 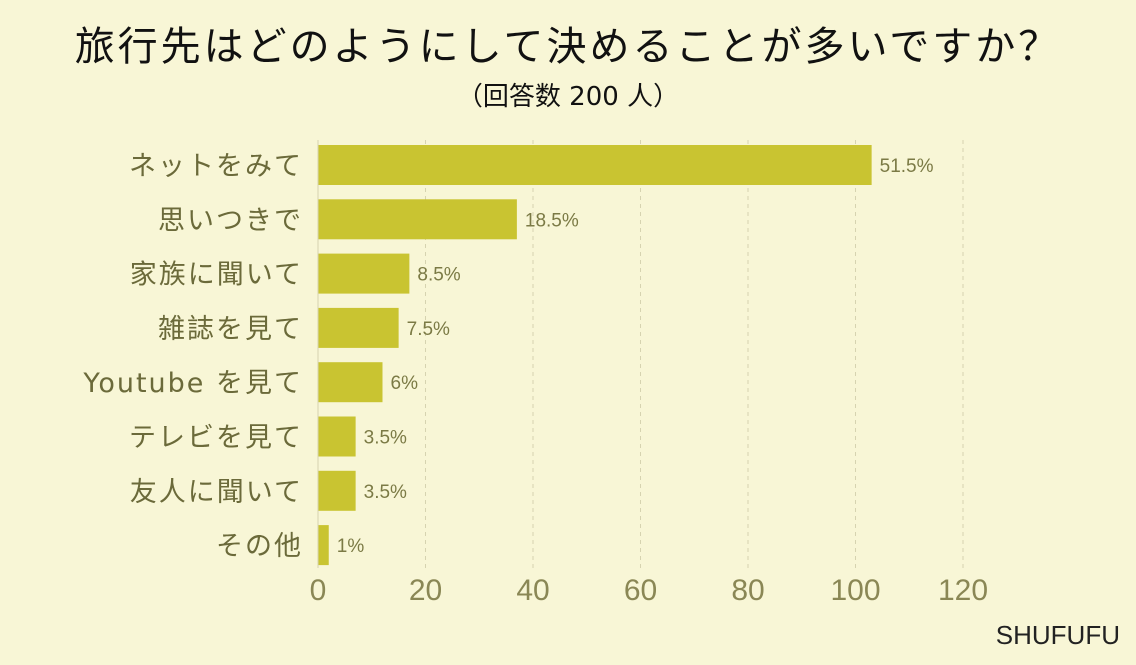 What do you see at coordinates (216, 438) in the screenshot?
I see `category-label: テレビを見て` at bounding box center [216, 438].